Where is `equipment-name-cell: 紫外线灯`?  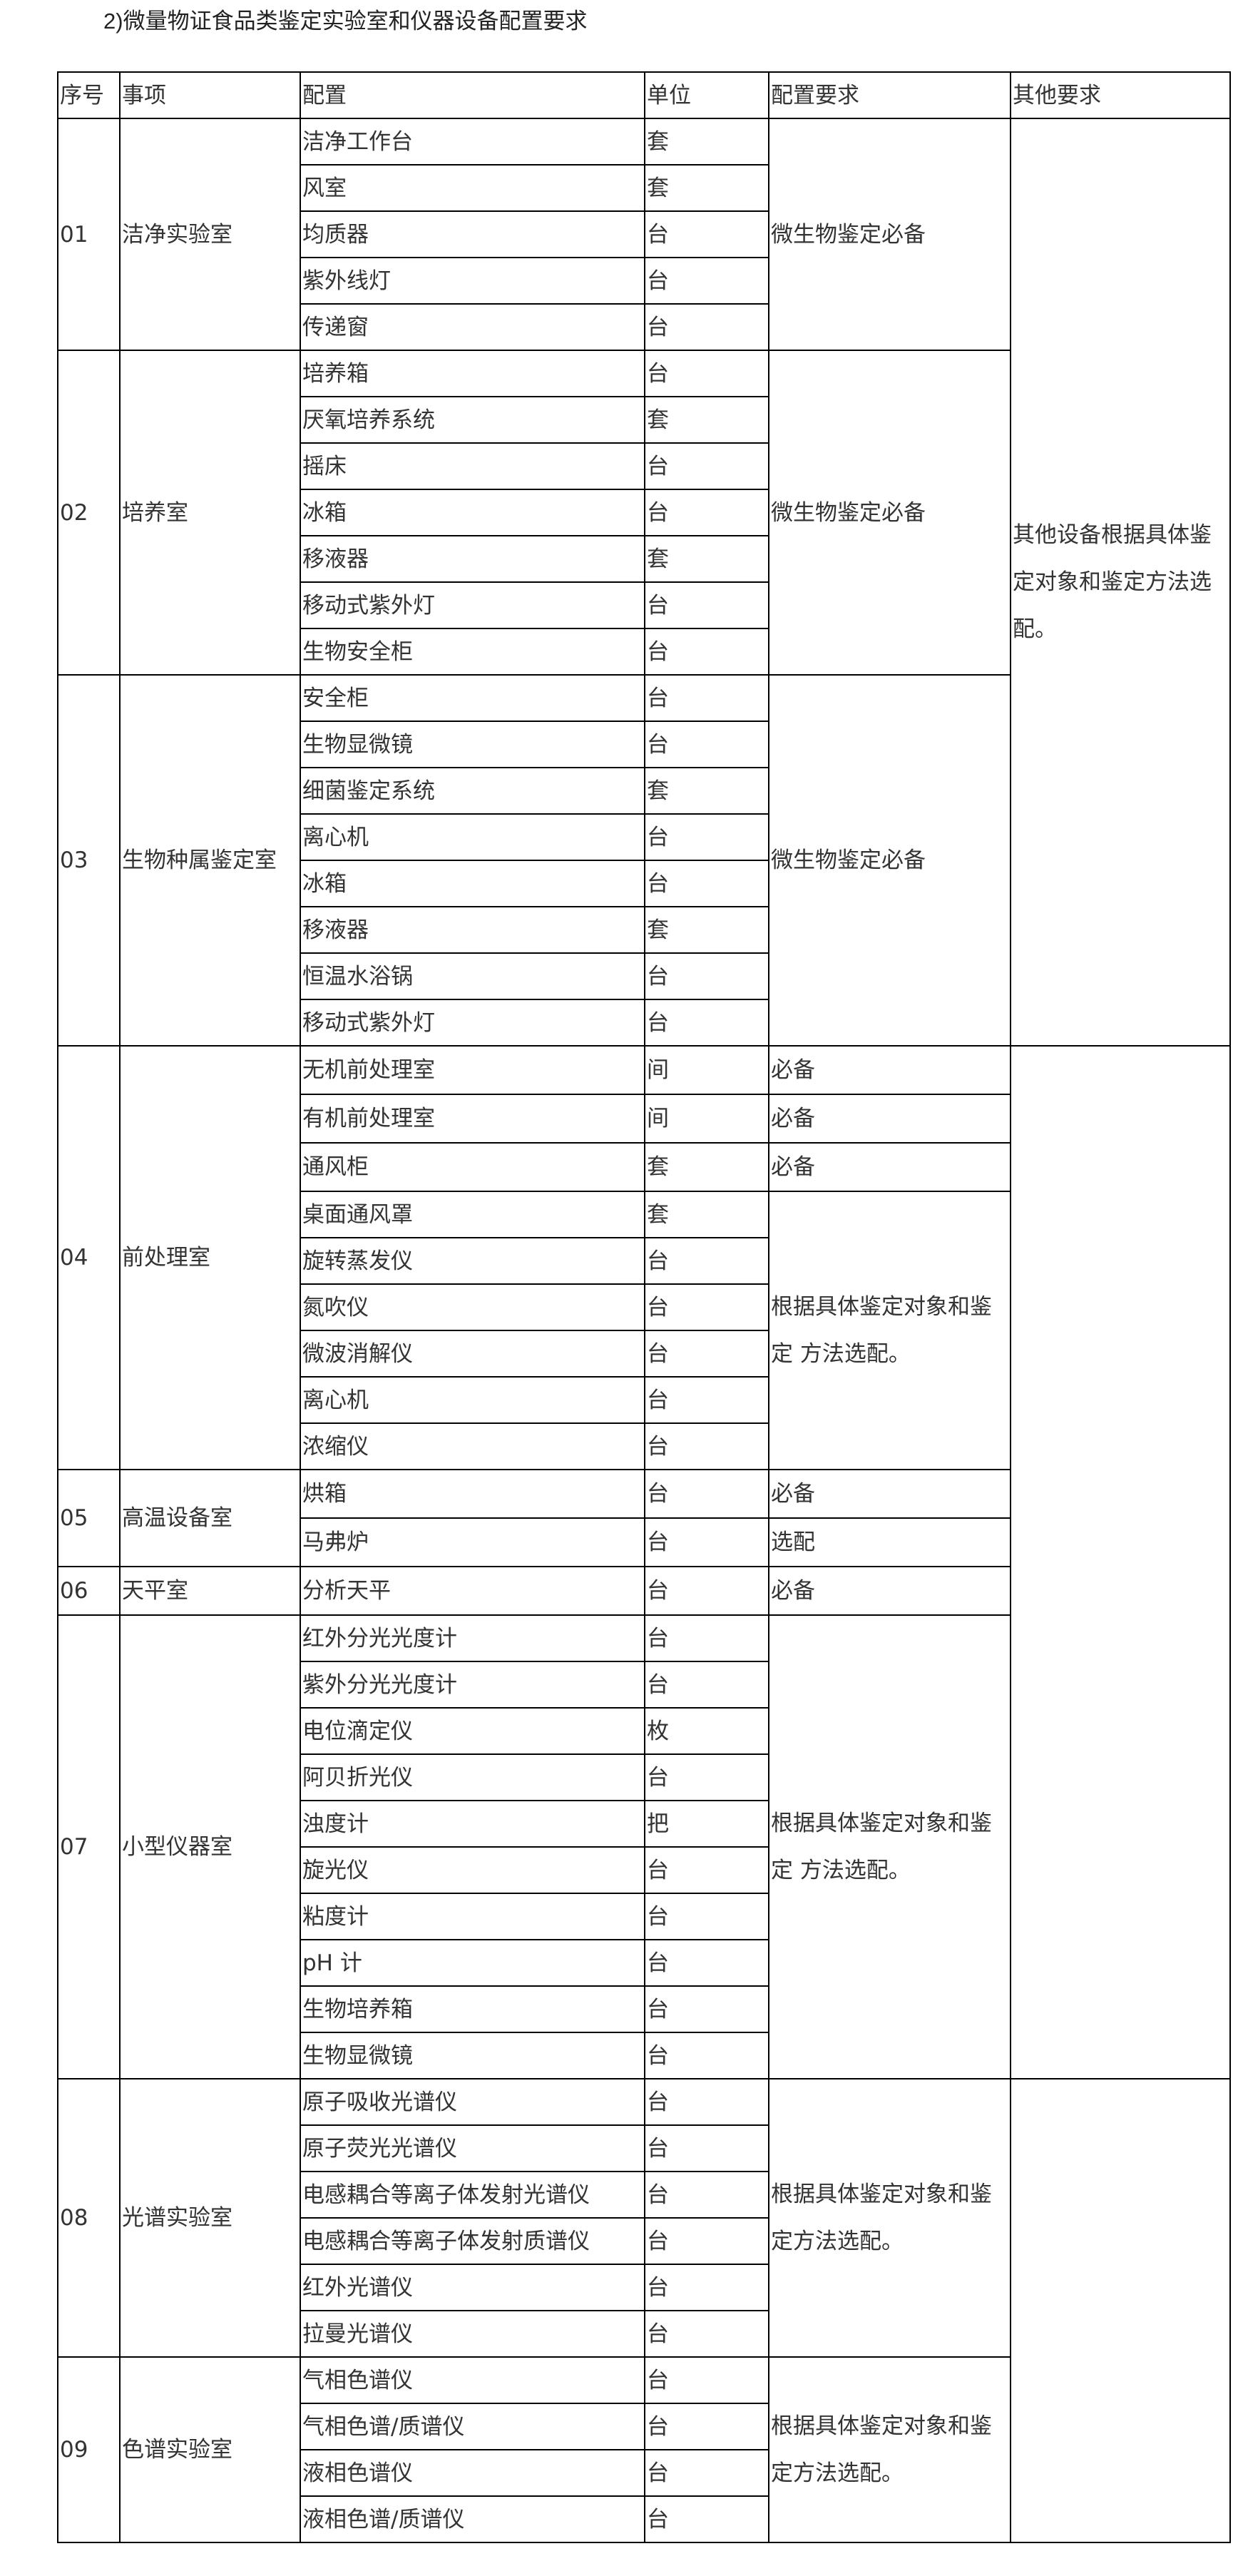
equipment-name-cell: 紫外线灯 is located at coordinates (473, 281).